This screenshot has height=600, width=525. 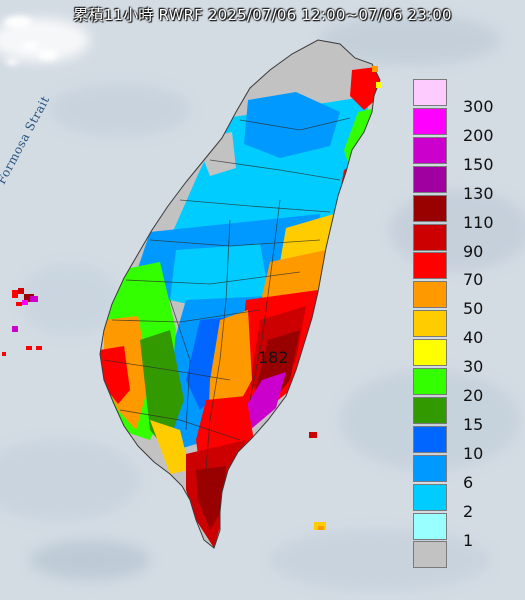 I want to click on legend-label: 1, so click(x=468, y=540).